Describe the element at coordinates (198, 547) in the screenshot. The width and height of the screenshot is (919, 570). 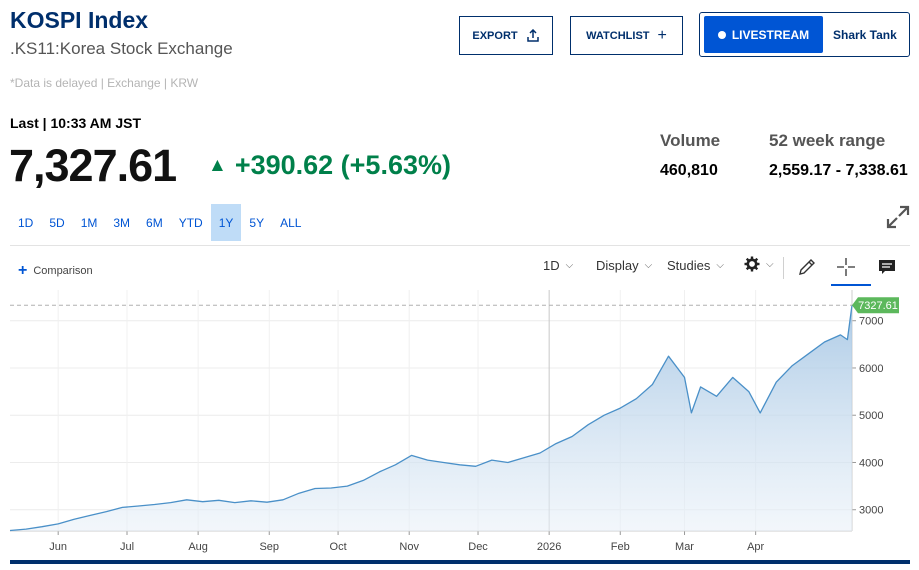
I see `x-tick-label: Aug` at that location.